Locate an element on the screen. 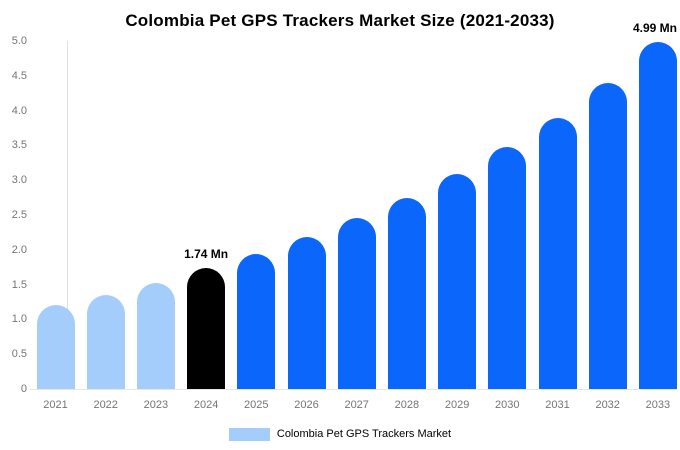 Image resolution: width=680 pixels, height=450 pixels. bar-2029 is located at coordinates (457, 281).